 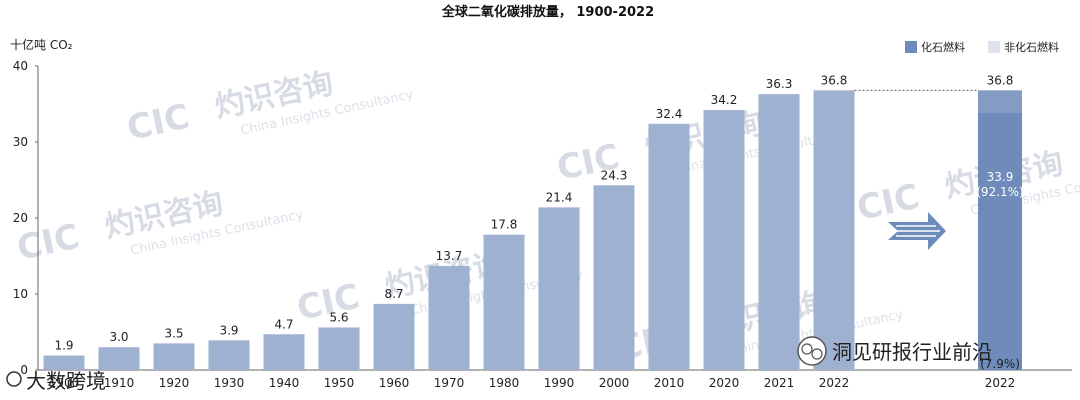 I want to click on data-label-2010: 32.4, so click(x=669, y=114).